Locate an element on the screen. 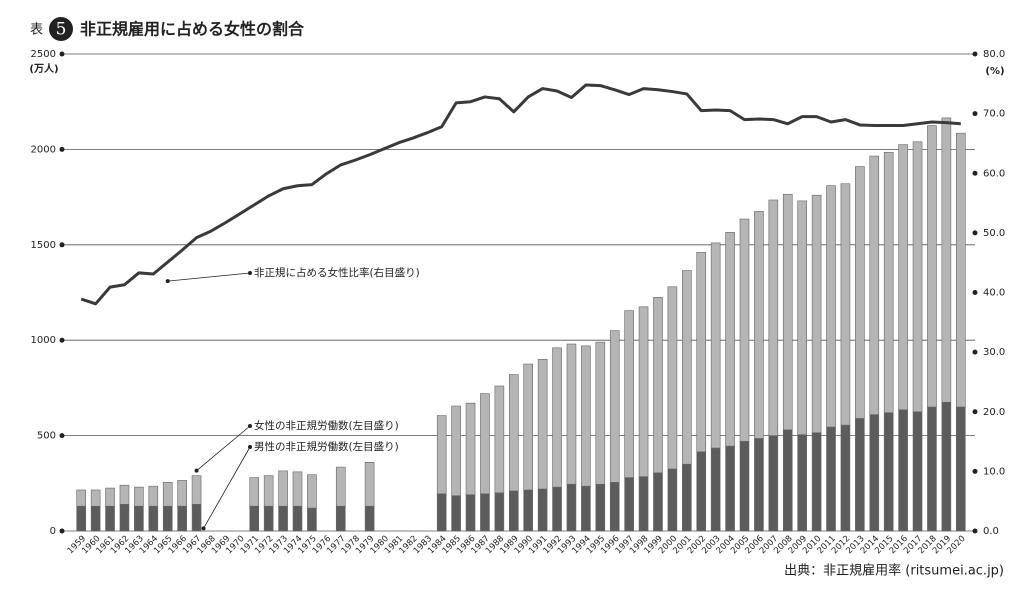 Image resolution: width=1024 pixels, height=592 pixels. y-tick-label: 1500 is located at coordinates (43, 245).